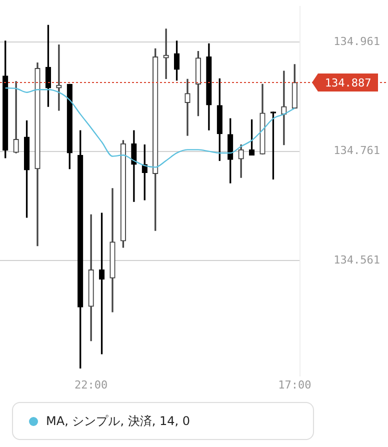 The height and width of the screenshot is (447, 388). What do you see at coordinates (118, 421) in the screenshot?
I see `legend-label: MA, シンプル, 決済, 14, 0` at bounding box center [118, 421].